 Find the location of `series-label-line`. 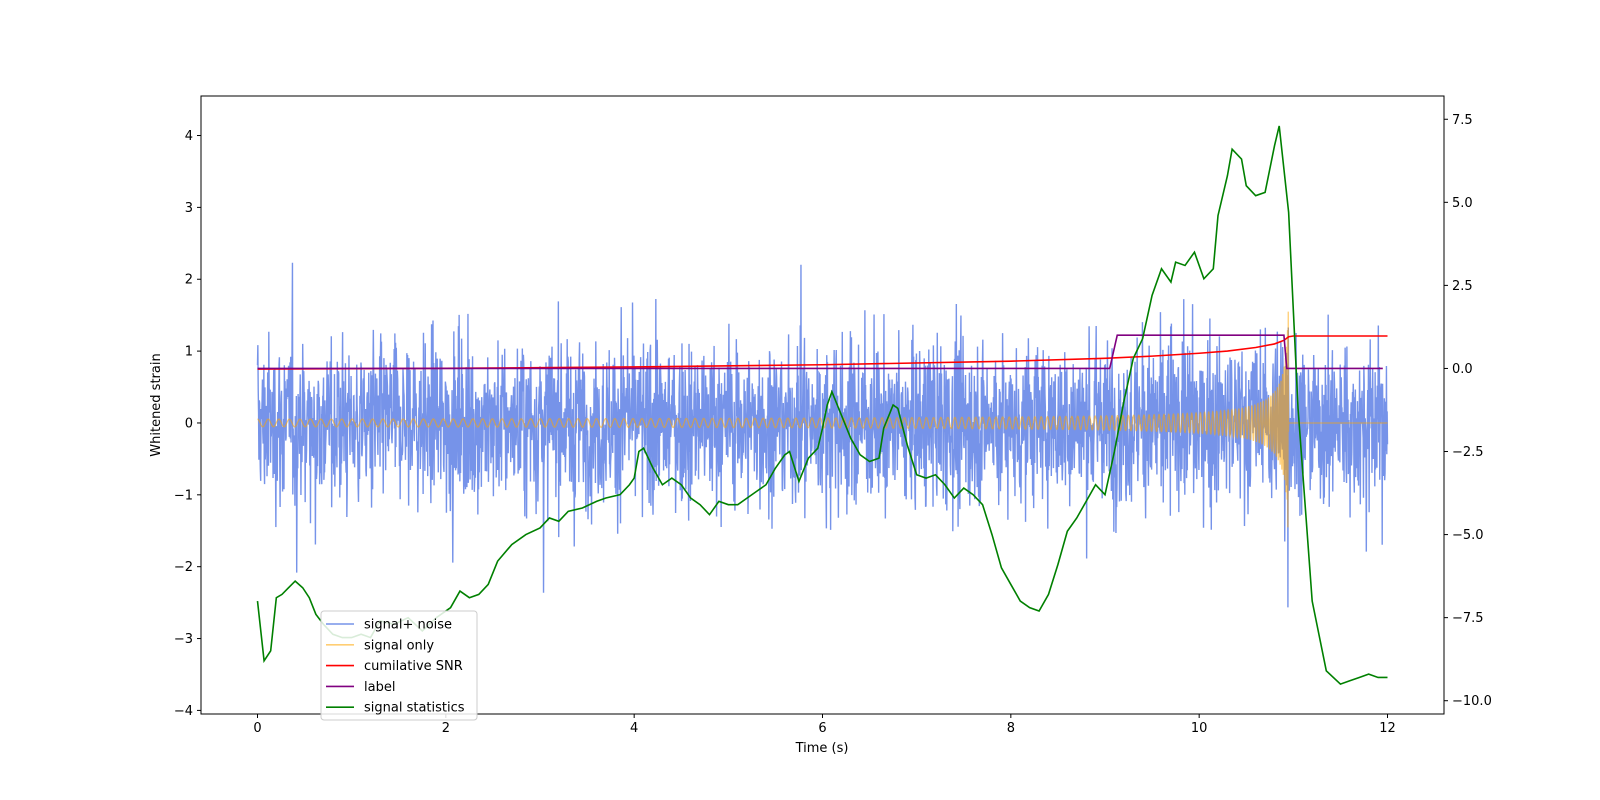

series-label-line is located at coordinates (820, 352).